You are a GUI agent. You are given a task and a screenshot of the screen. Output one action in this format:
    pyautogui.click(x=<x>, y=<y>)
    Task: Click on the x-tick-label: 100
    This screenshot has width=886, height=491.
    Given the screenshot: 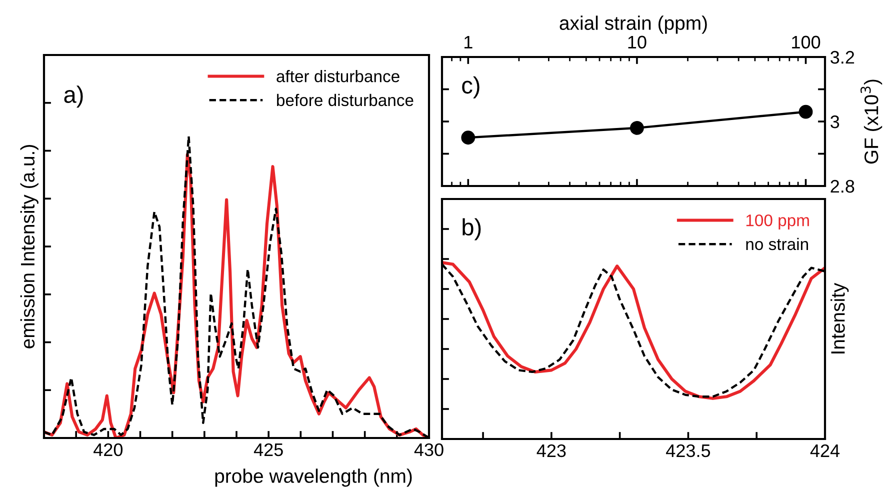 What is the action you would take?
    pyautogui.click(x=806, y=42)
    